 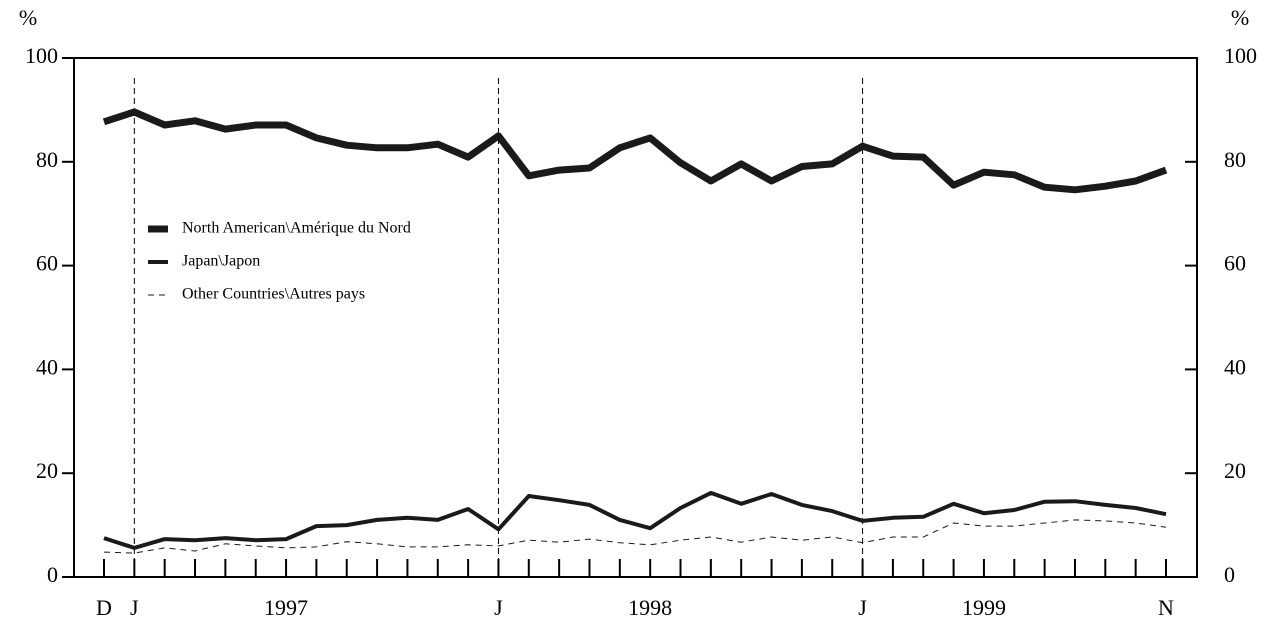 What do you see at coordinates (28, 17) in the screenshot?
I see `y-axis-label: %` at bounding box center [28, 17].